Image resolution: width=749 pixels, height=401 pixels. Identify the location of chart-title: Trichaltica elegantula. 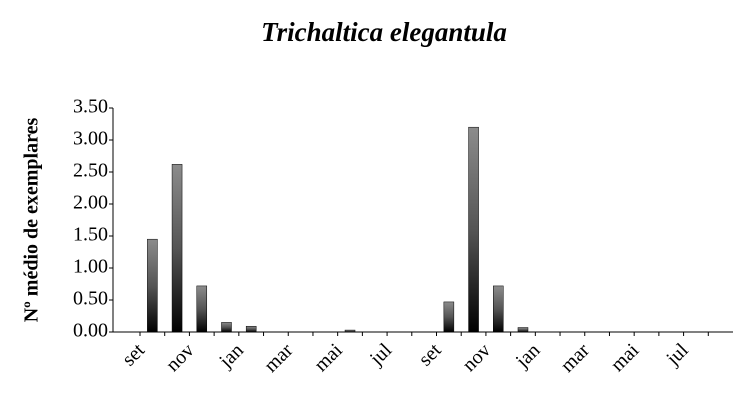
(384, 32).